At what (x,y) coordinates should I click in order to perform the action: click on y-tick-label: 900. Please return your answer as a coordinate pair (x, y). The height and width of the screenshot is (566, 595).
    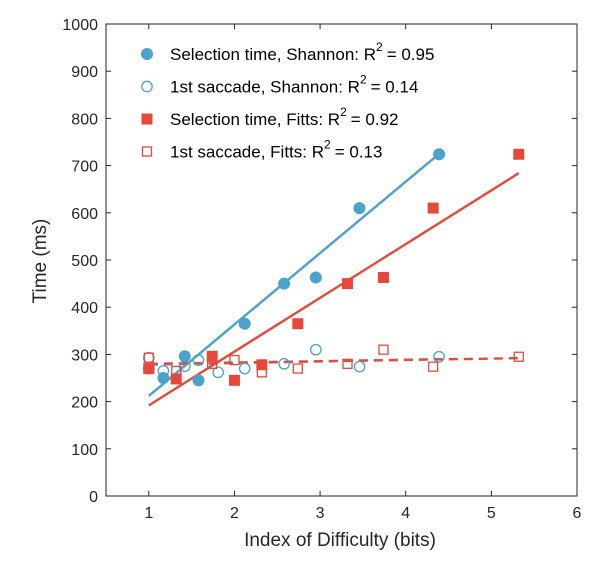
    Looking at the image, I should click on (84, 72).